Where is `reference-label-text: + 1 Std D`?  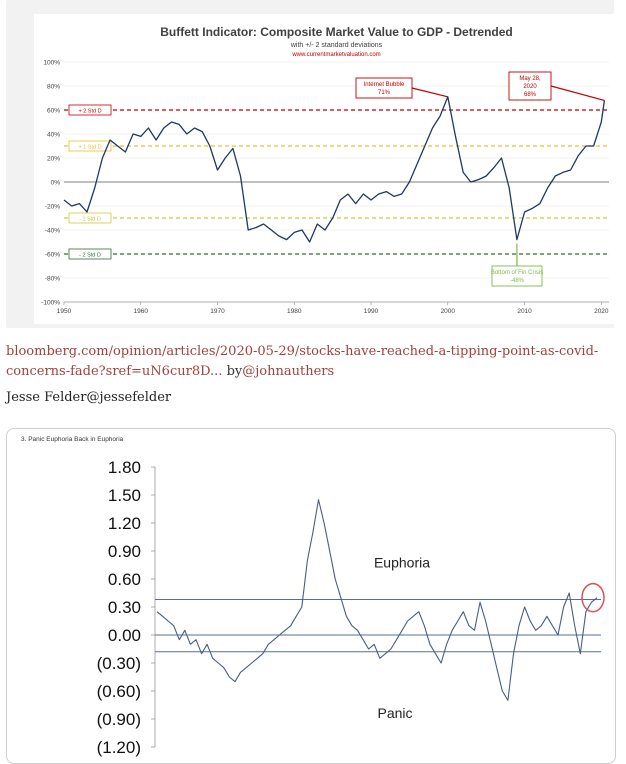 reference-label-text: + 1 Std D is located at coordinates (89, 148).